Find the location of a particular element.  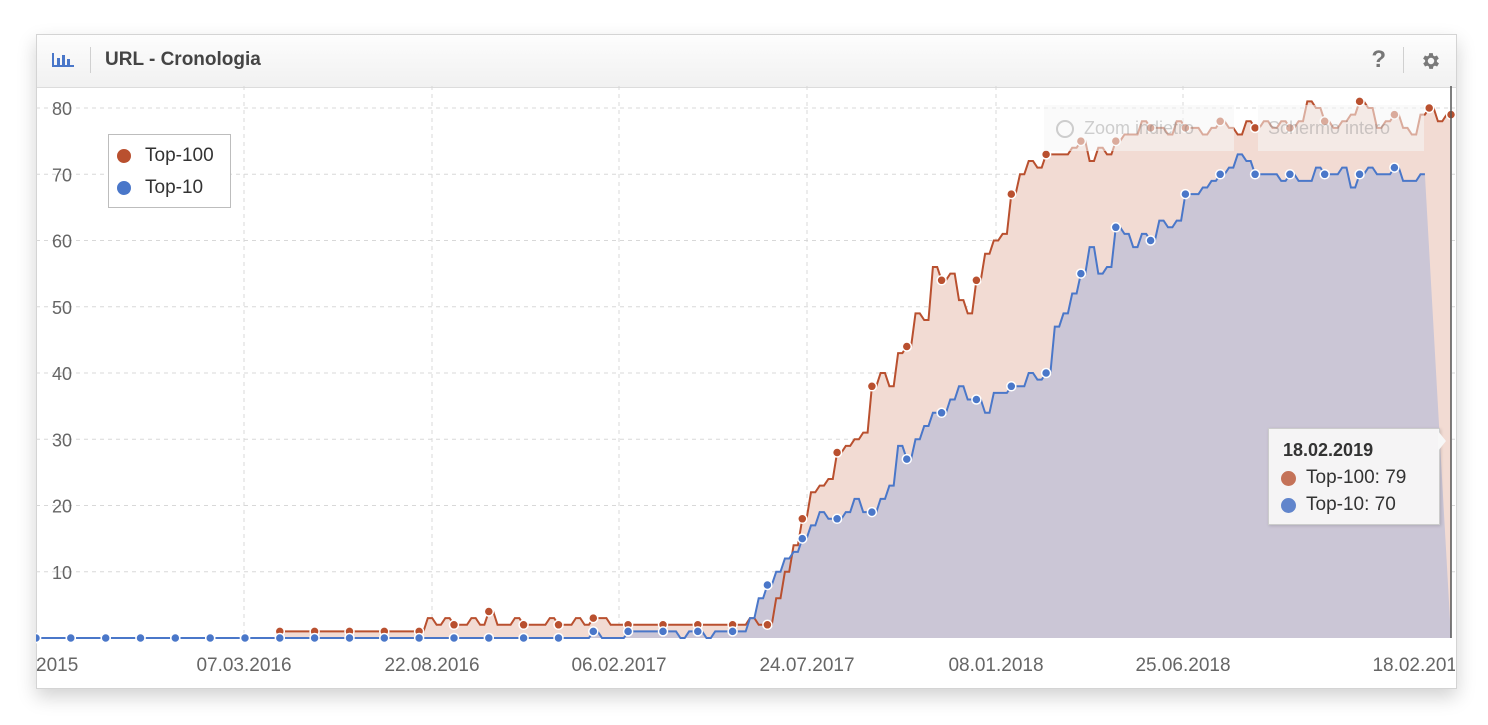

y-tick-label: 30 is located at coordinates (62, 440).